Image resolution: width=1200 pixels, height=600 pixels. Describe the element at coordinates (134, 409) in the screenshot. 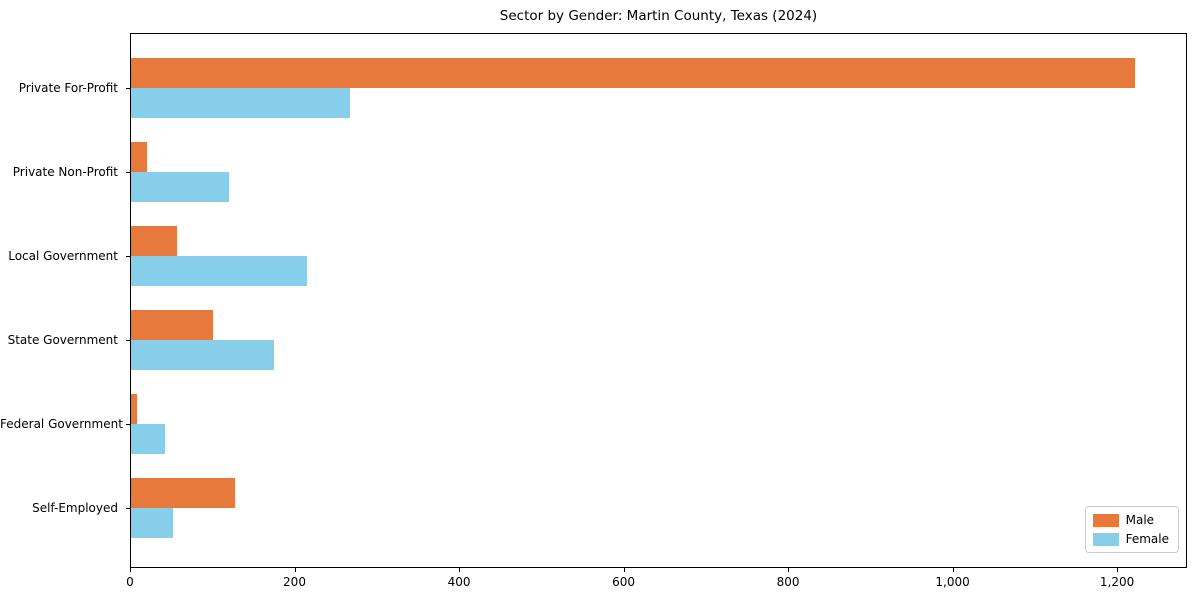

I see `bar-male-federal-government` at that location.